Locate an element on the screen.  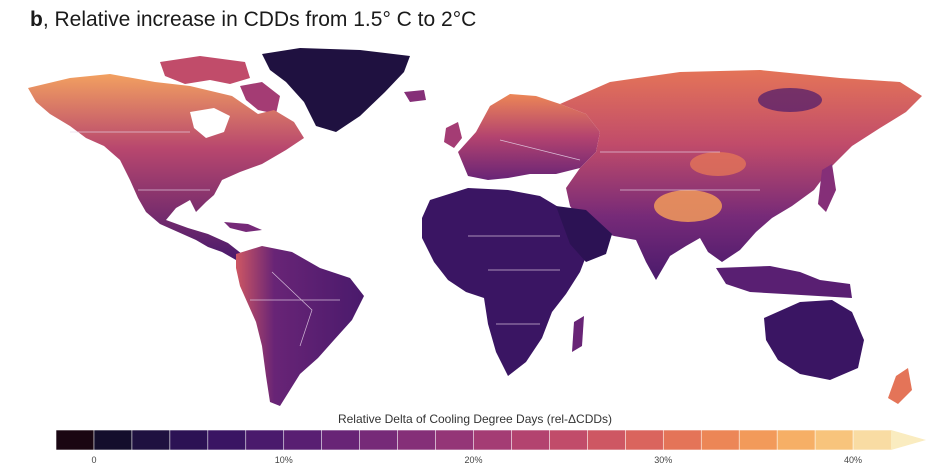
europe is located at coordinates (529, 137).